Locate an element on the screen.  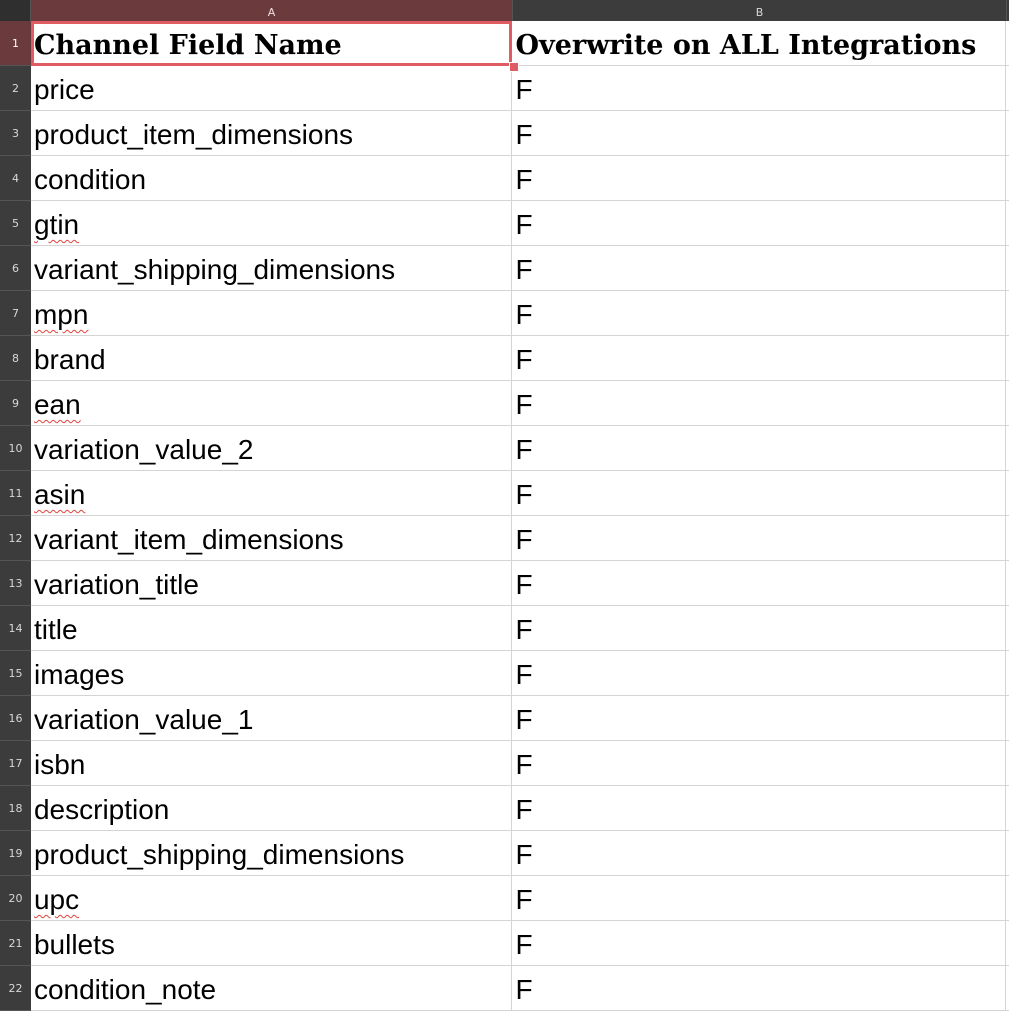
cell-field-name: product_shipping_dimensions is located at coordinates (271, 853).